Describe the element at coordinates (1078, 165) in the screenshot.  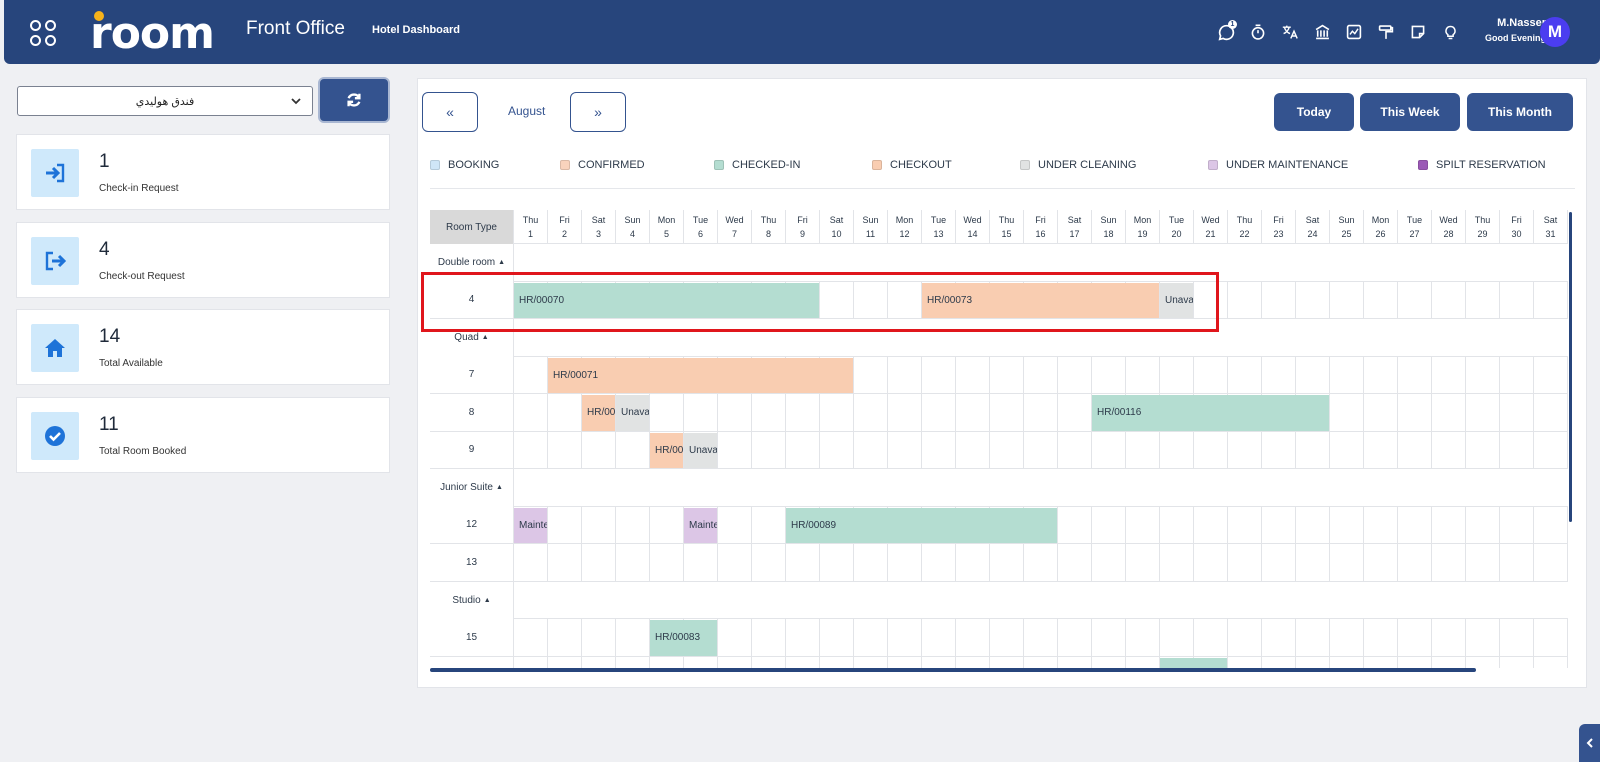
I see `legend-item: UNDER CLEANING` at that location.